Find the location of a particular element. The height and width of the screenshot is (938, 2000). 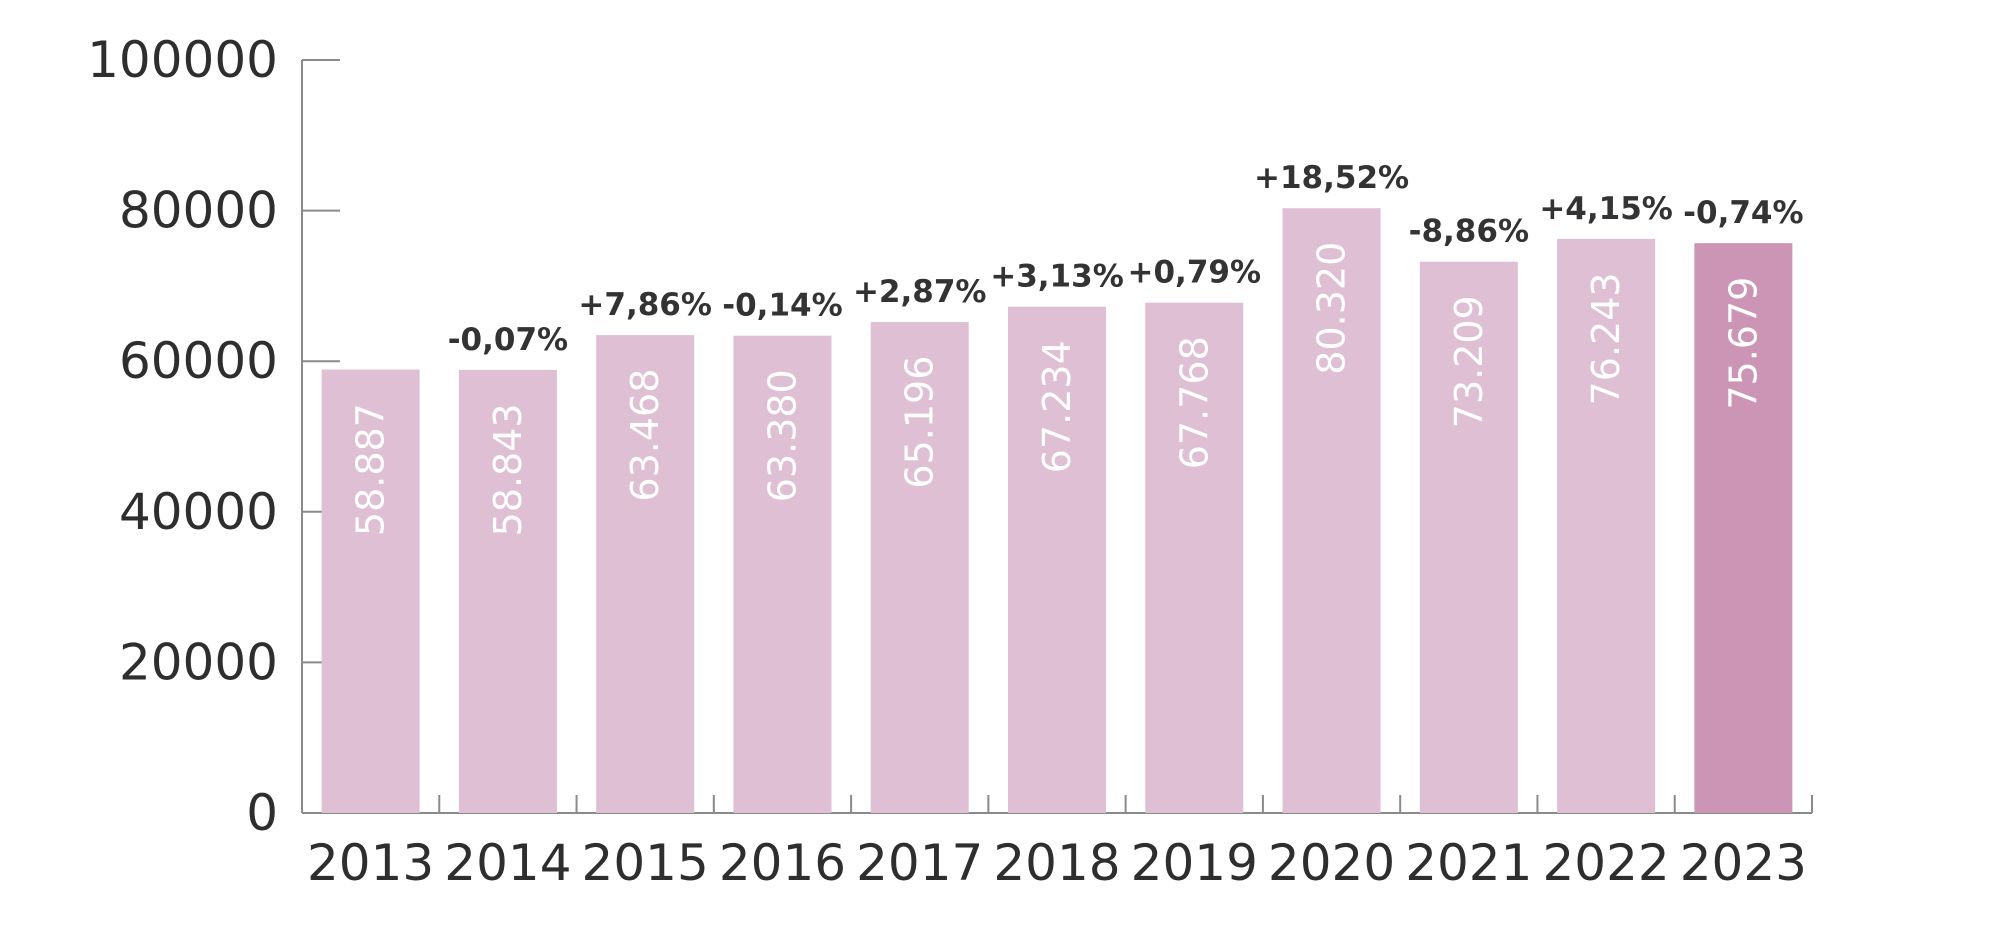

x-tick-label: 2014 is located at coordinates (507, 863).